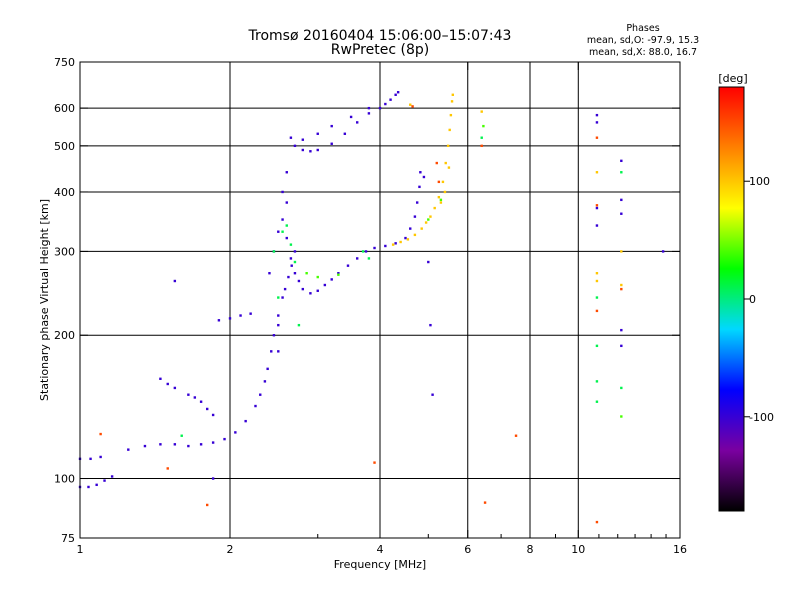 The height and width of the screenshot is (600, 800). I want to click on x-tick-label: 16, so click(680, 549).